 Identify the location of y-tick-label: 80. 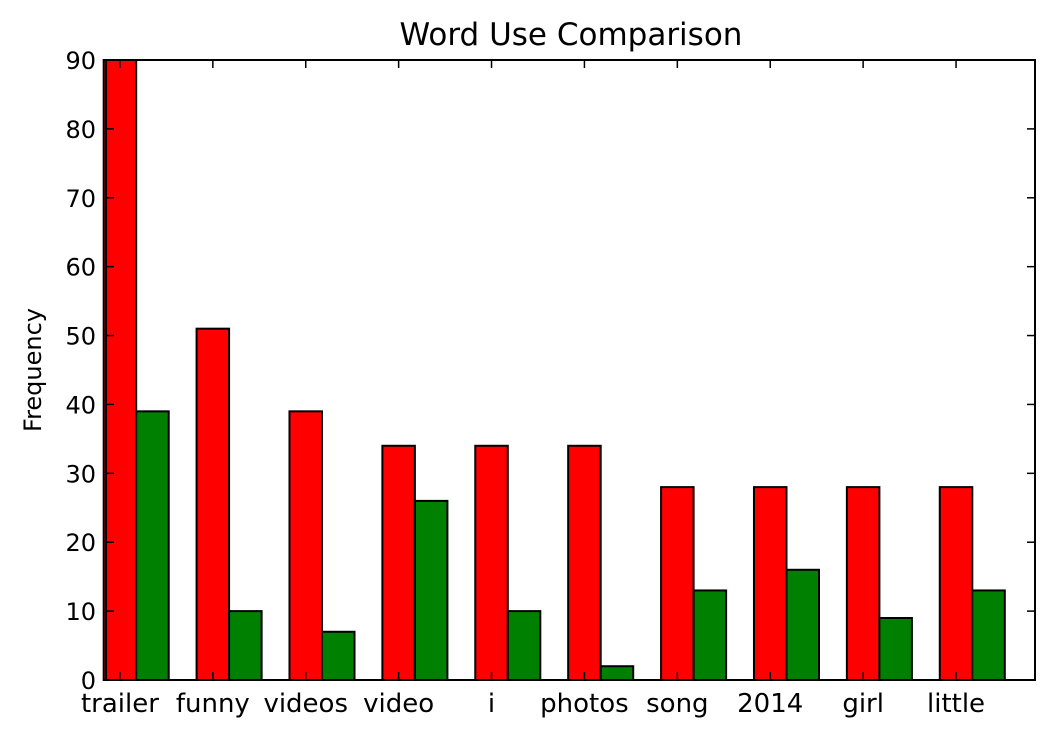
(80, 130).